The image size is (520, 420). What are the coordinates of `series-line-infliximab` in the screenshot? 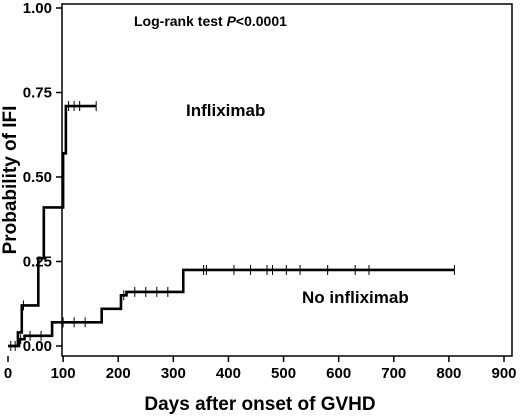 It's located at (52, 226).